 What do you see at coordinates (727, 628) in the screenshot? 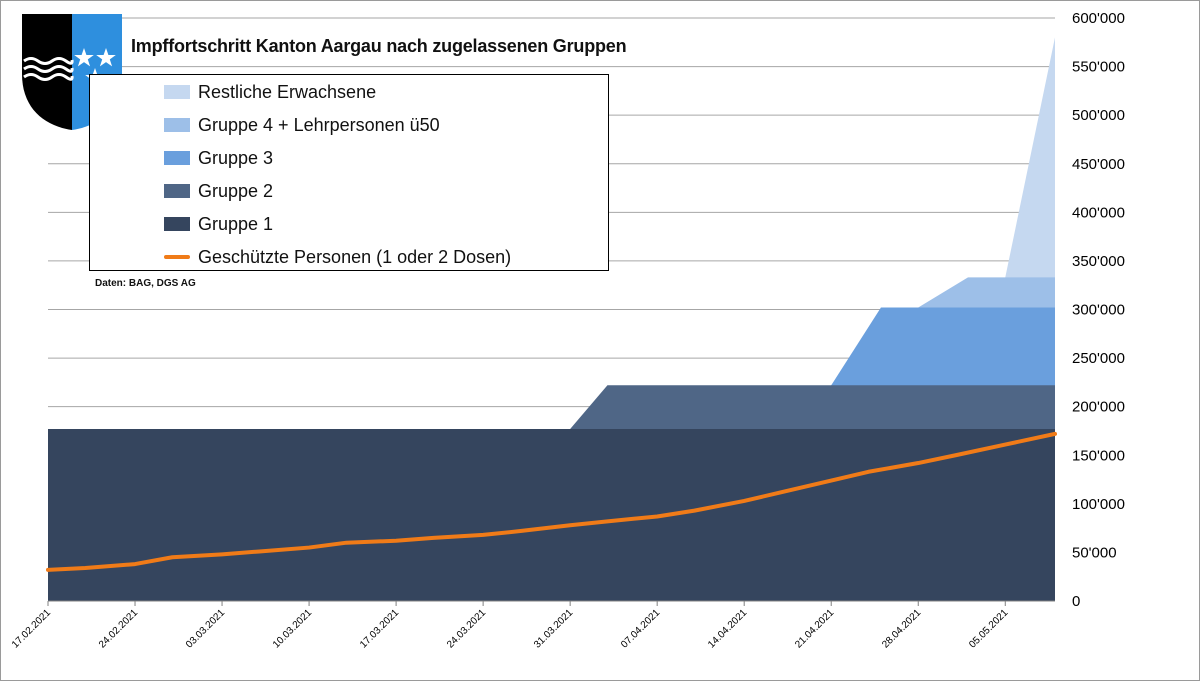
I see `x-tick-label: 14.04.2021` at bounding box center [727, 628].